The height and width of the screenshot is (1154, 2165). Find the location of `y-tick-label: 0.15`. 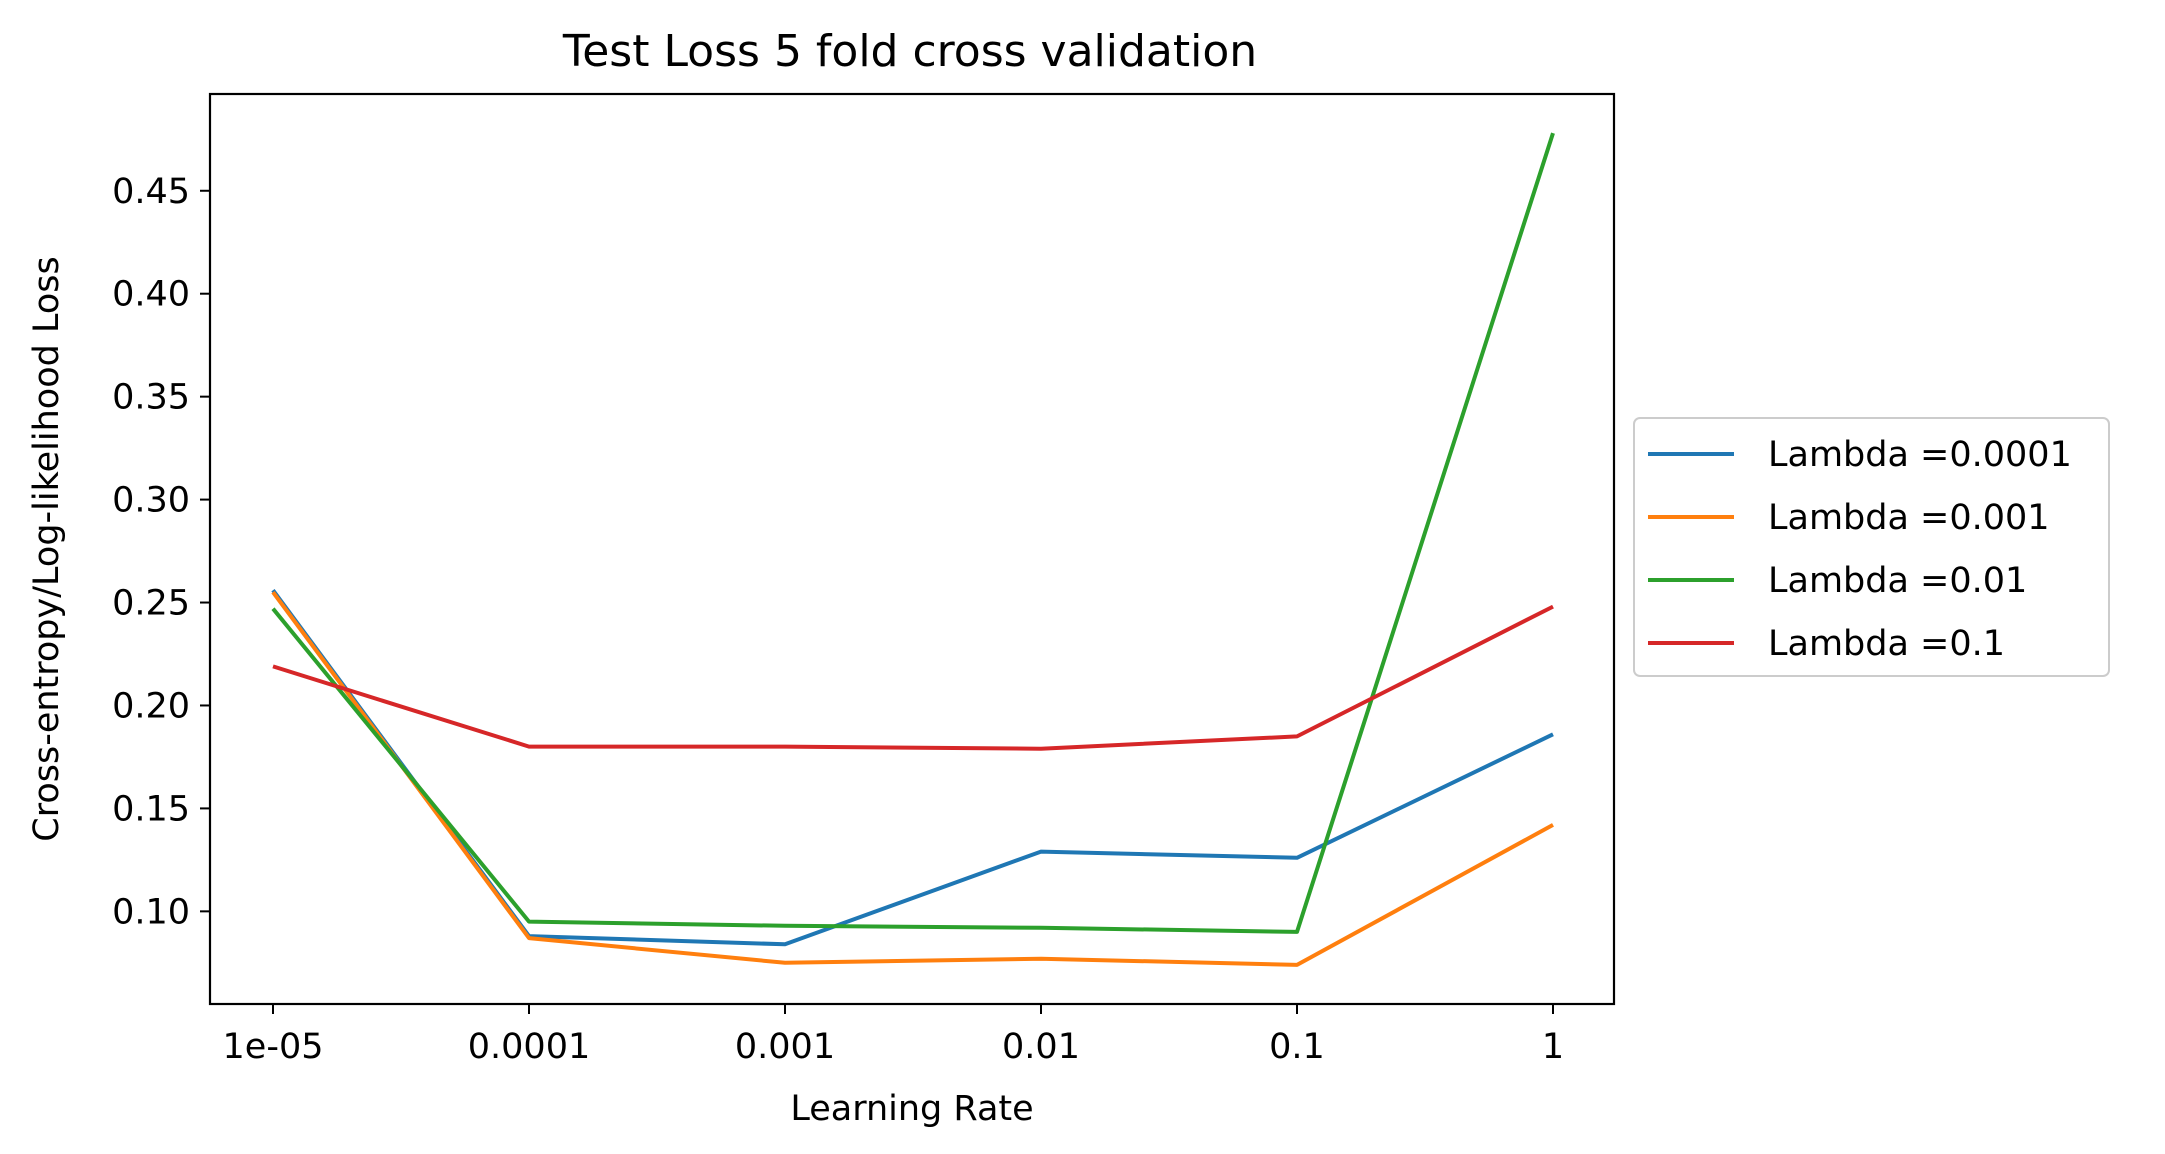

y-tick-label: 0.15 is located at coordinates (151, 809).